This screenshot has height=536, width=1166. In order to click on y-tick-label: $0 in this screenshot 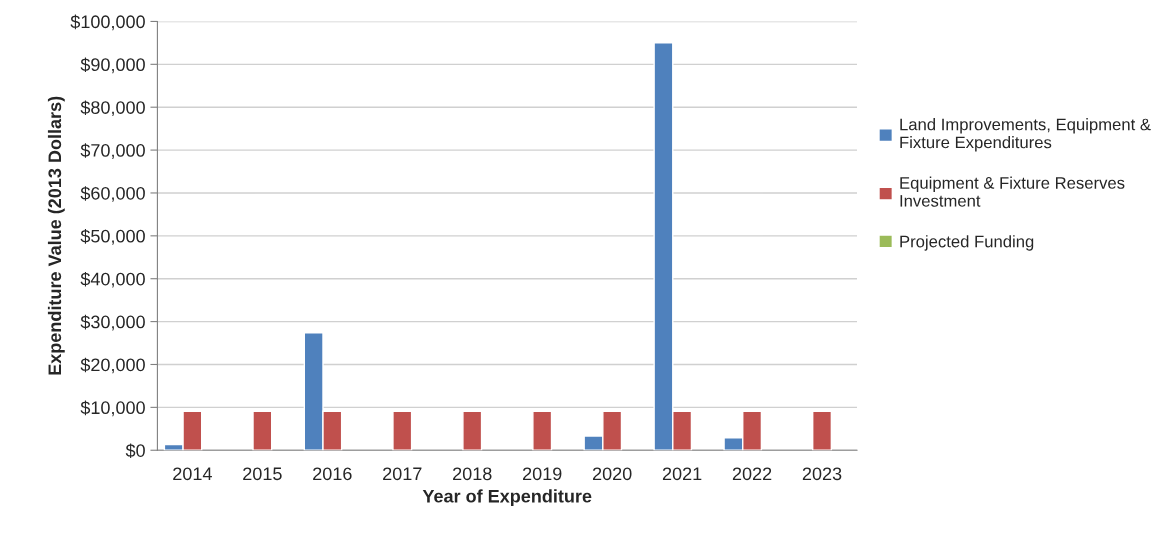, I will do `click(135, 451)`.